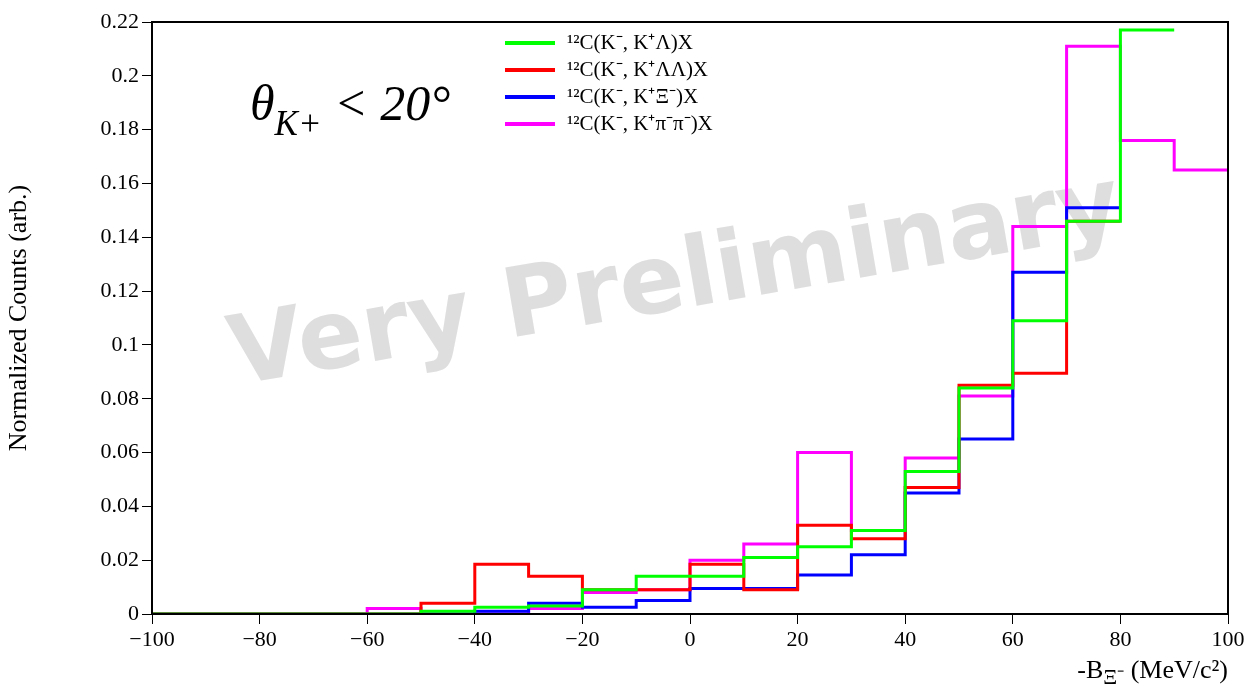 The image size is (1256, 698). What do you see at coordinates (633, 95) in the screenshot?
I see `legend-label: ¹²C(K⁻, K⁺Ξ⁻)X` at bounding box center [633, 95].